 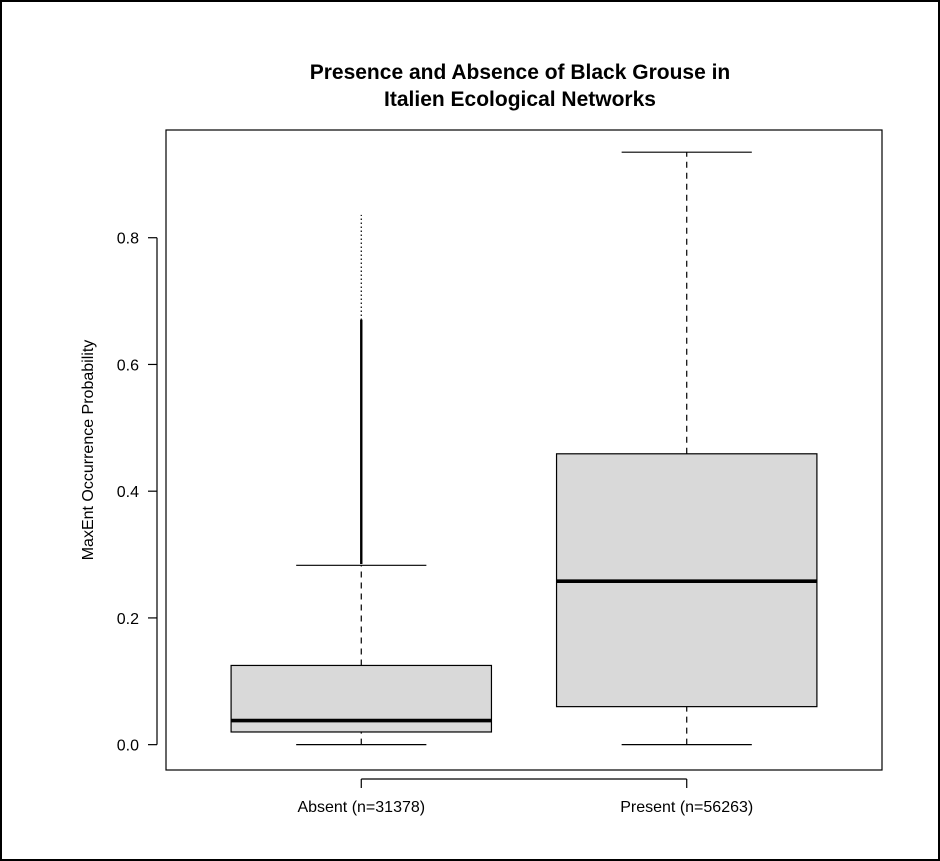 I want to click on y-axis: 0.0 0.2 0.4 0.6 0.8, so click(x=137, y=493).